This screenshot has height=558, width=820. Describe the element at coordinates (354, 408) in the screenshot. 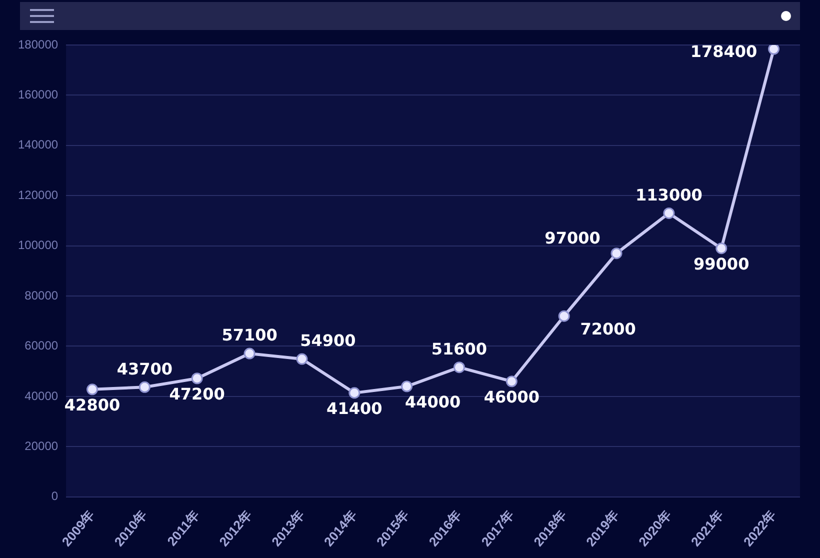

I see `data-label: 41400` at that location.